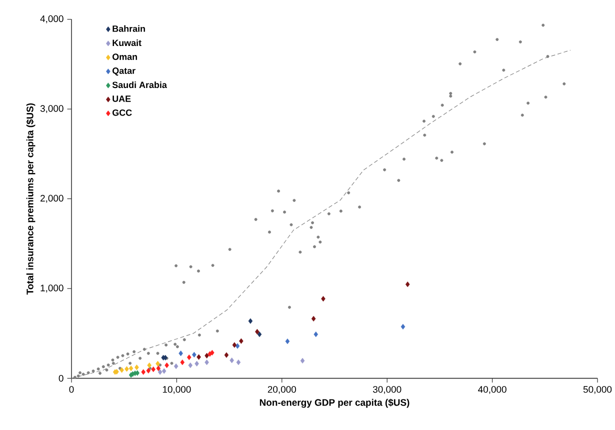 This screenshot has height=430, width=615. Describe the element at coordinates (176, 390) in the screenshot. I see `x-tick-label: 10,000` at that location.